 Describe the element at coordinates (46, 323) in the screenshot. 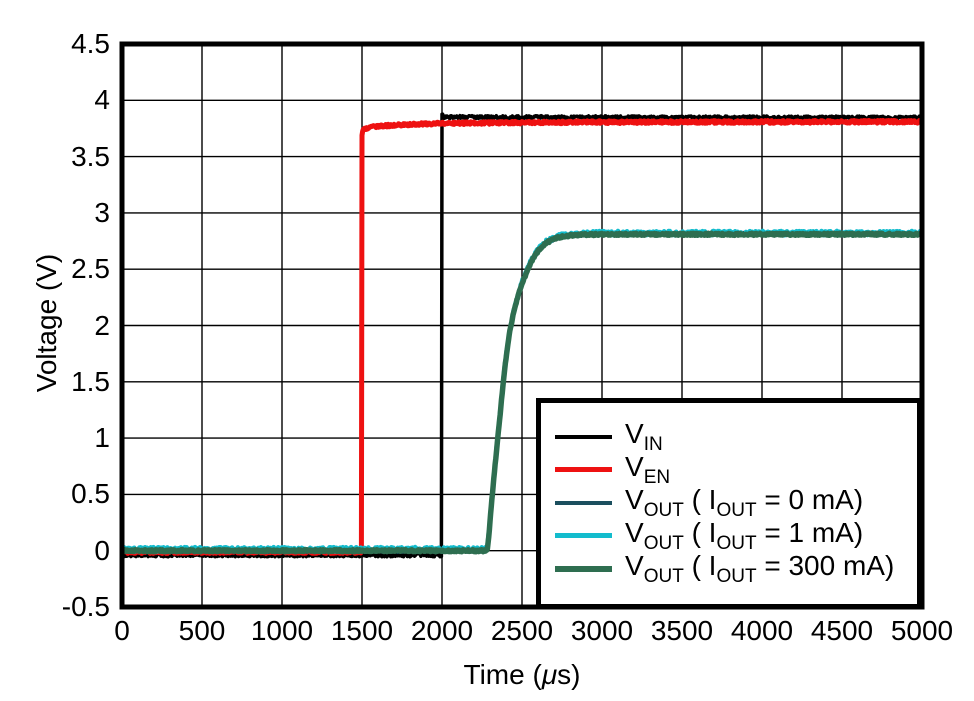

I see `y-axis-label: Voltage (V)` at that location.